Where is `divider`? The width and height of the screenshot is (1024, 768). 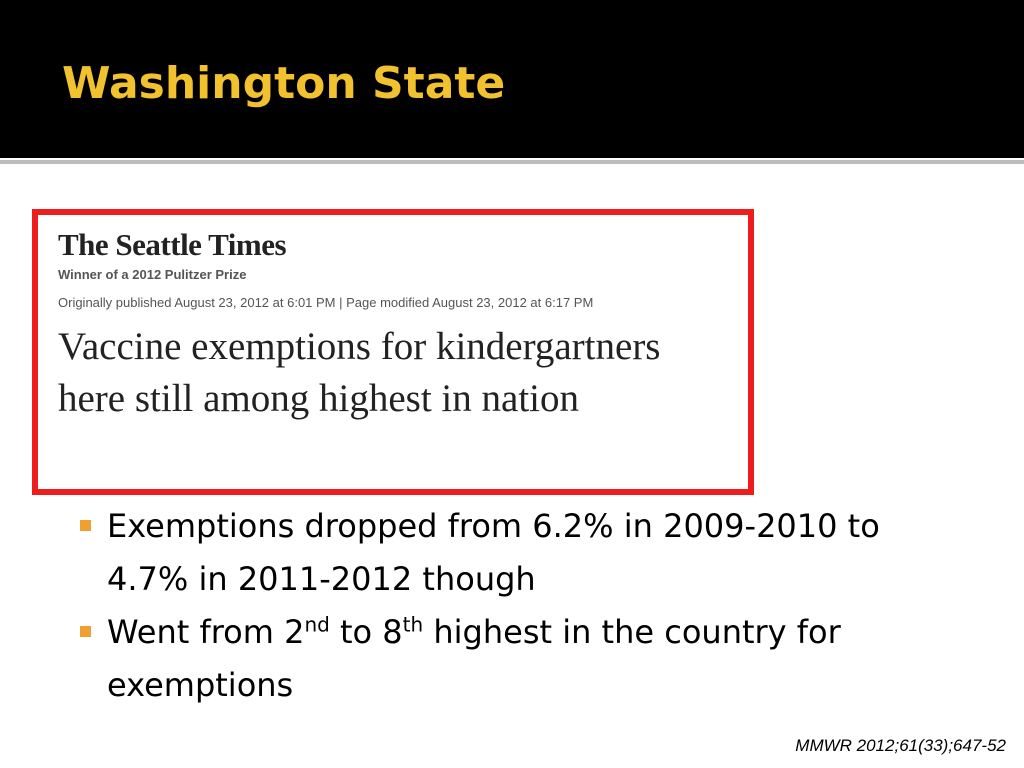 divider is located at coordinates (512, 162).